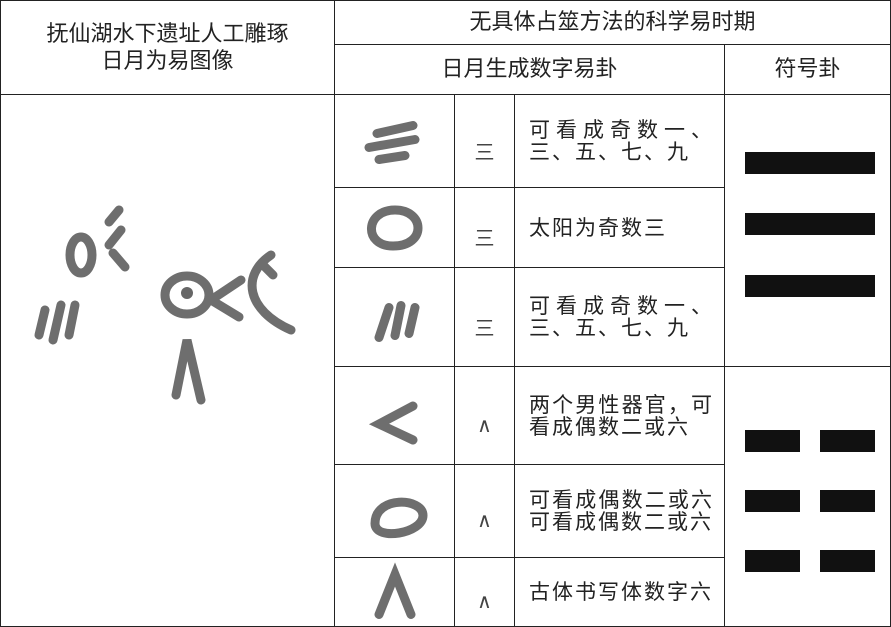 This screenshot has height=627, width=891. I want to click on yin-trigram, so click(810, 501).